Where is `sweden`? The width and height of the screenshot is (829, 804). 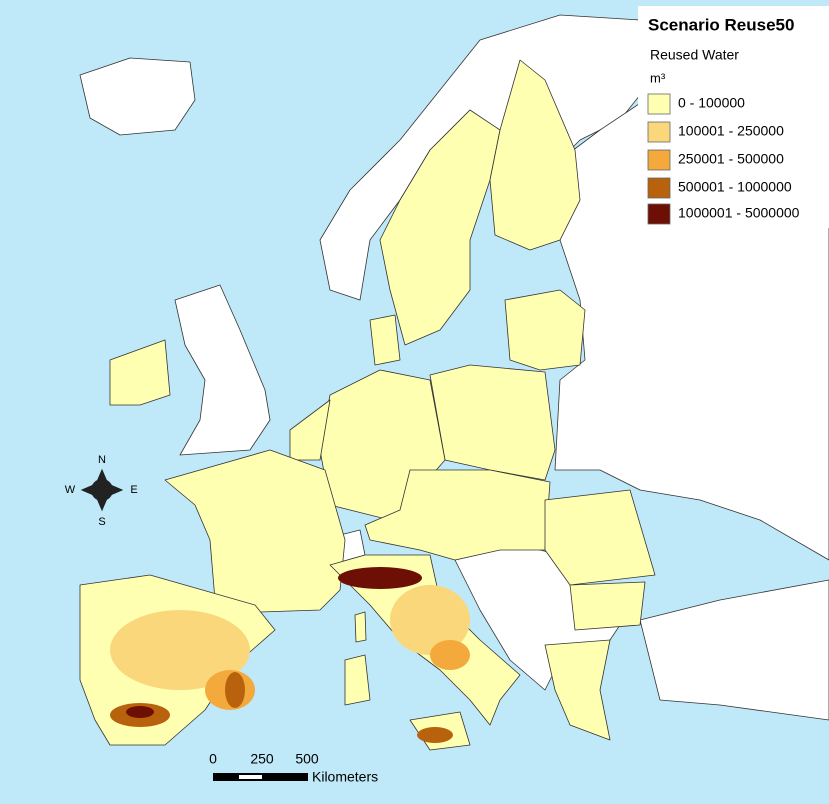 sweden is located at coordinates (440, 227).